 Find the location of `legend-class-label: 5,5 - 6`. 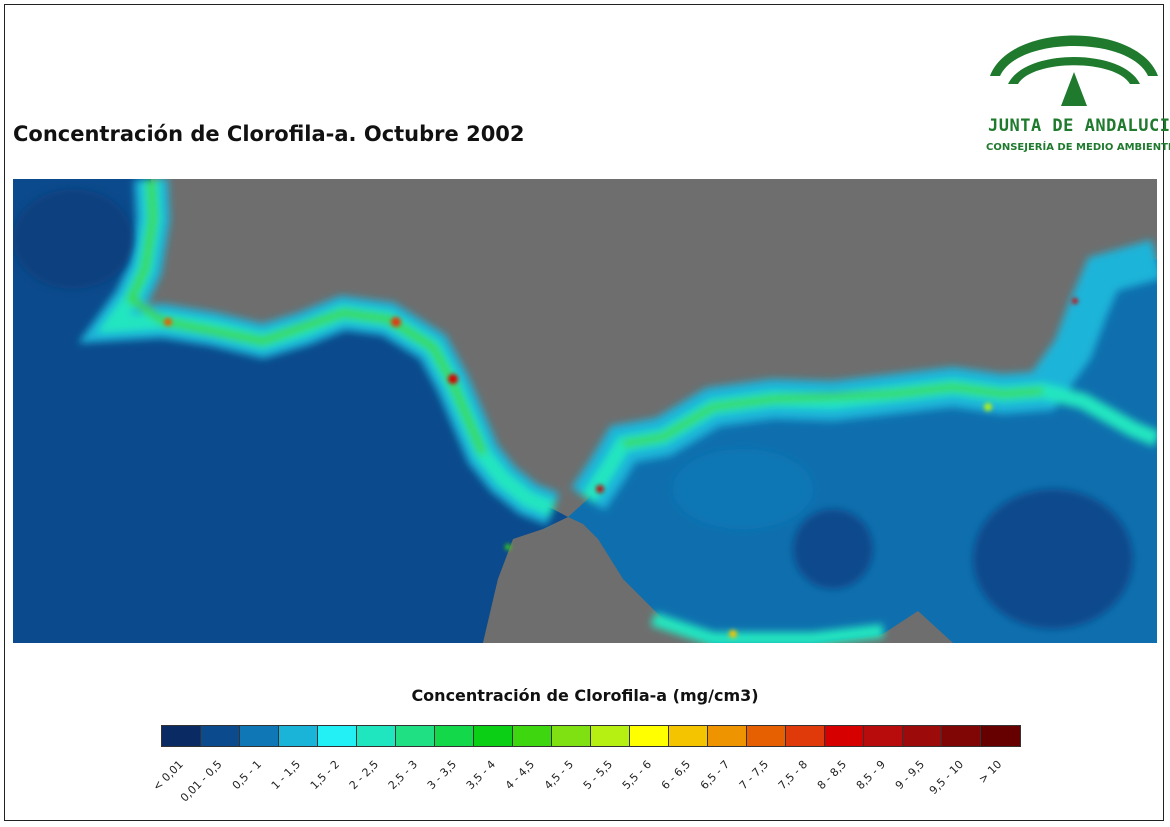

legend-class-label: 5,5 - 6 is located at coordinates (636, 775).